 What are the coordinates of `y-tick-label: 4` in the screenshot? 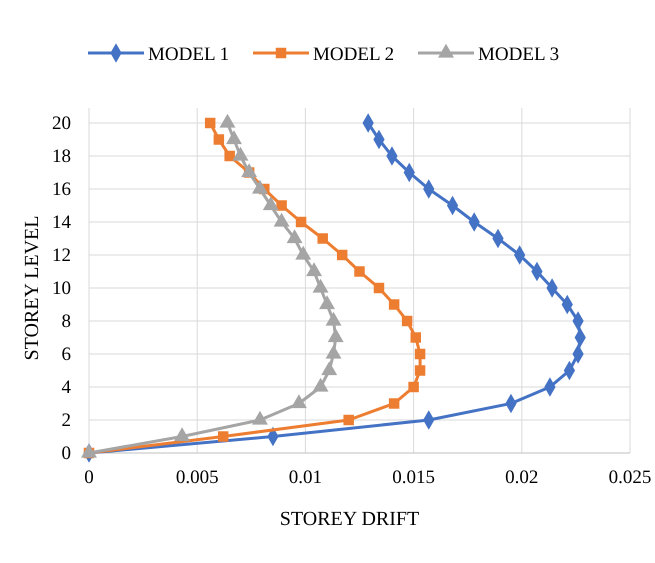 It's located at (67, 387).